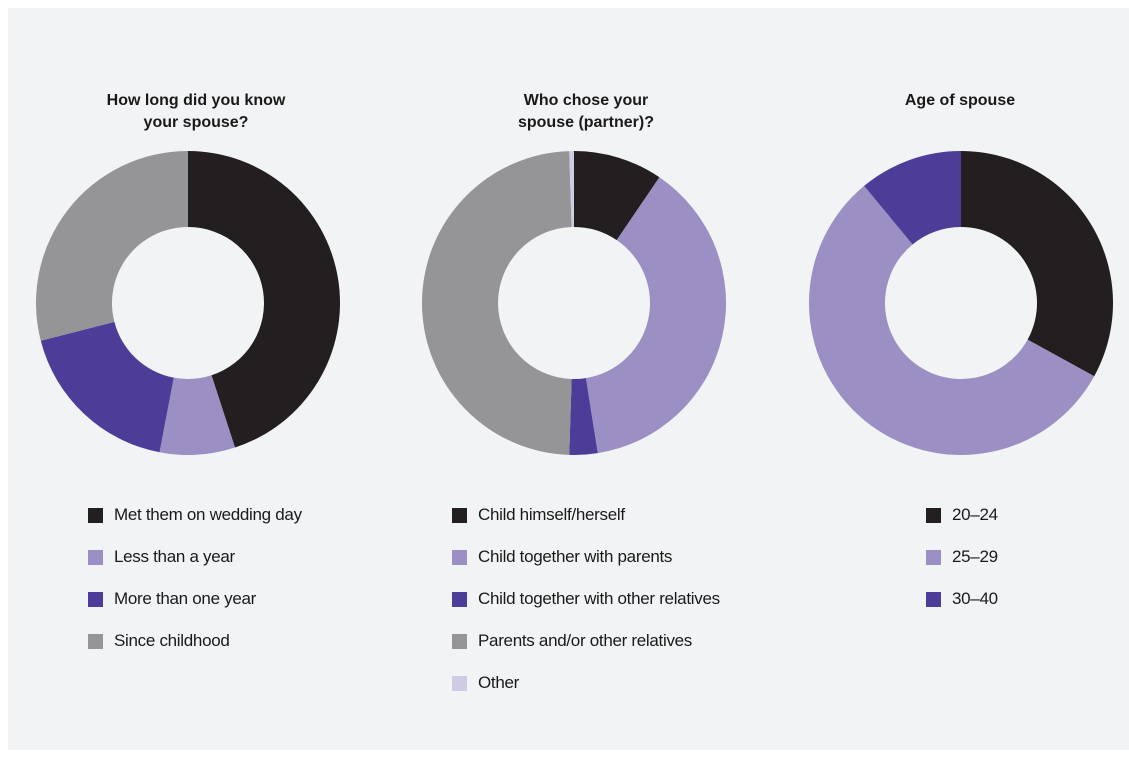 The width and height of the screenshot is (1129, 758). I want to click on legend-item-other: Other, so click(586, 683).